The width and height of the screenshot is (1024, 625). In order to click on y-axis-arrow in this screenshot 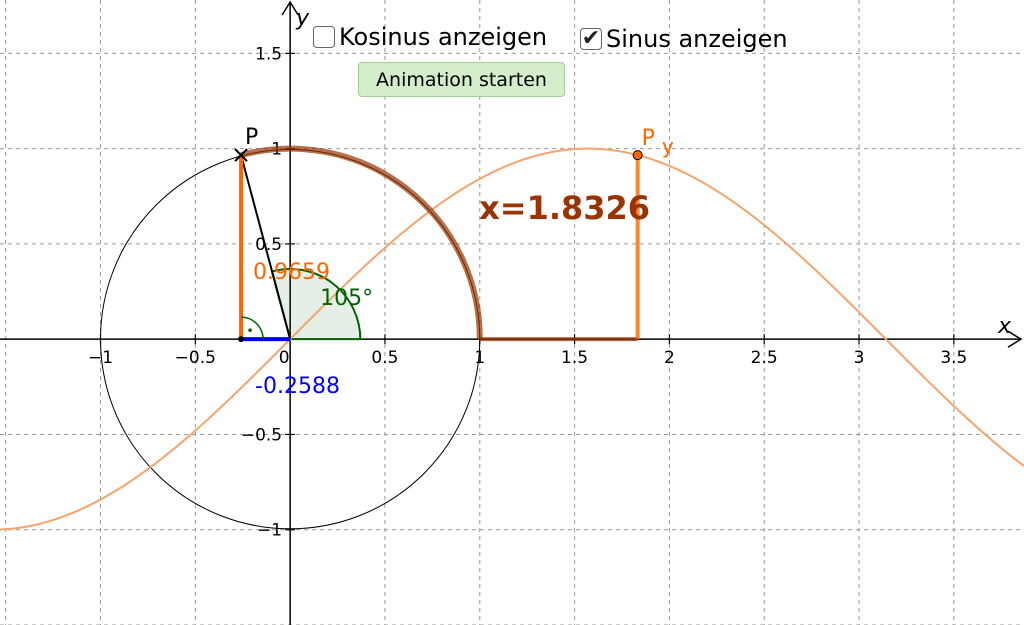, I will do `click(290, 8)`.